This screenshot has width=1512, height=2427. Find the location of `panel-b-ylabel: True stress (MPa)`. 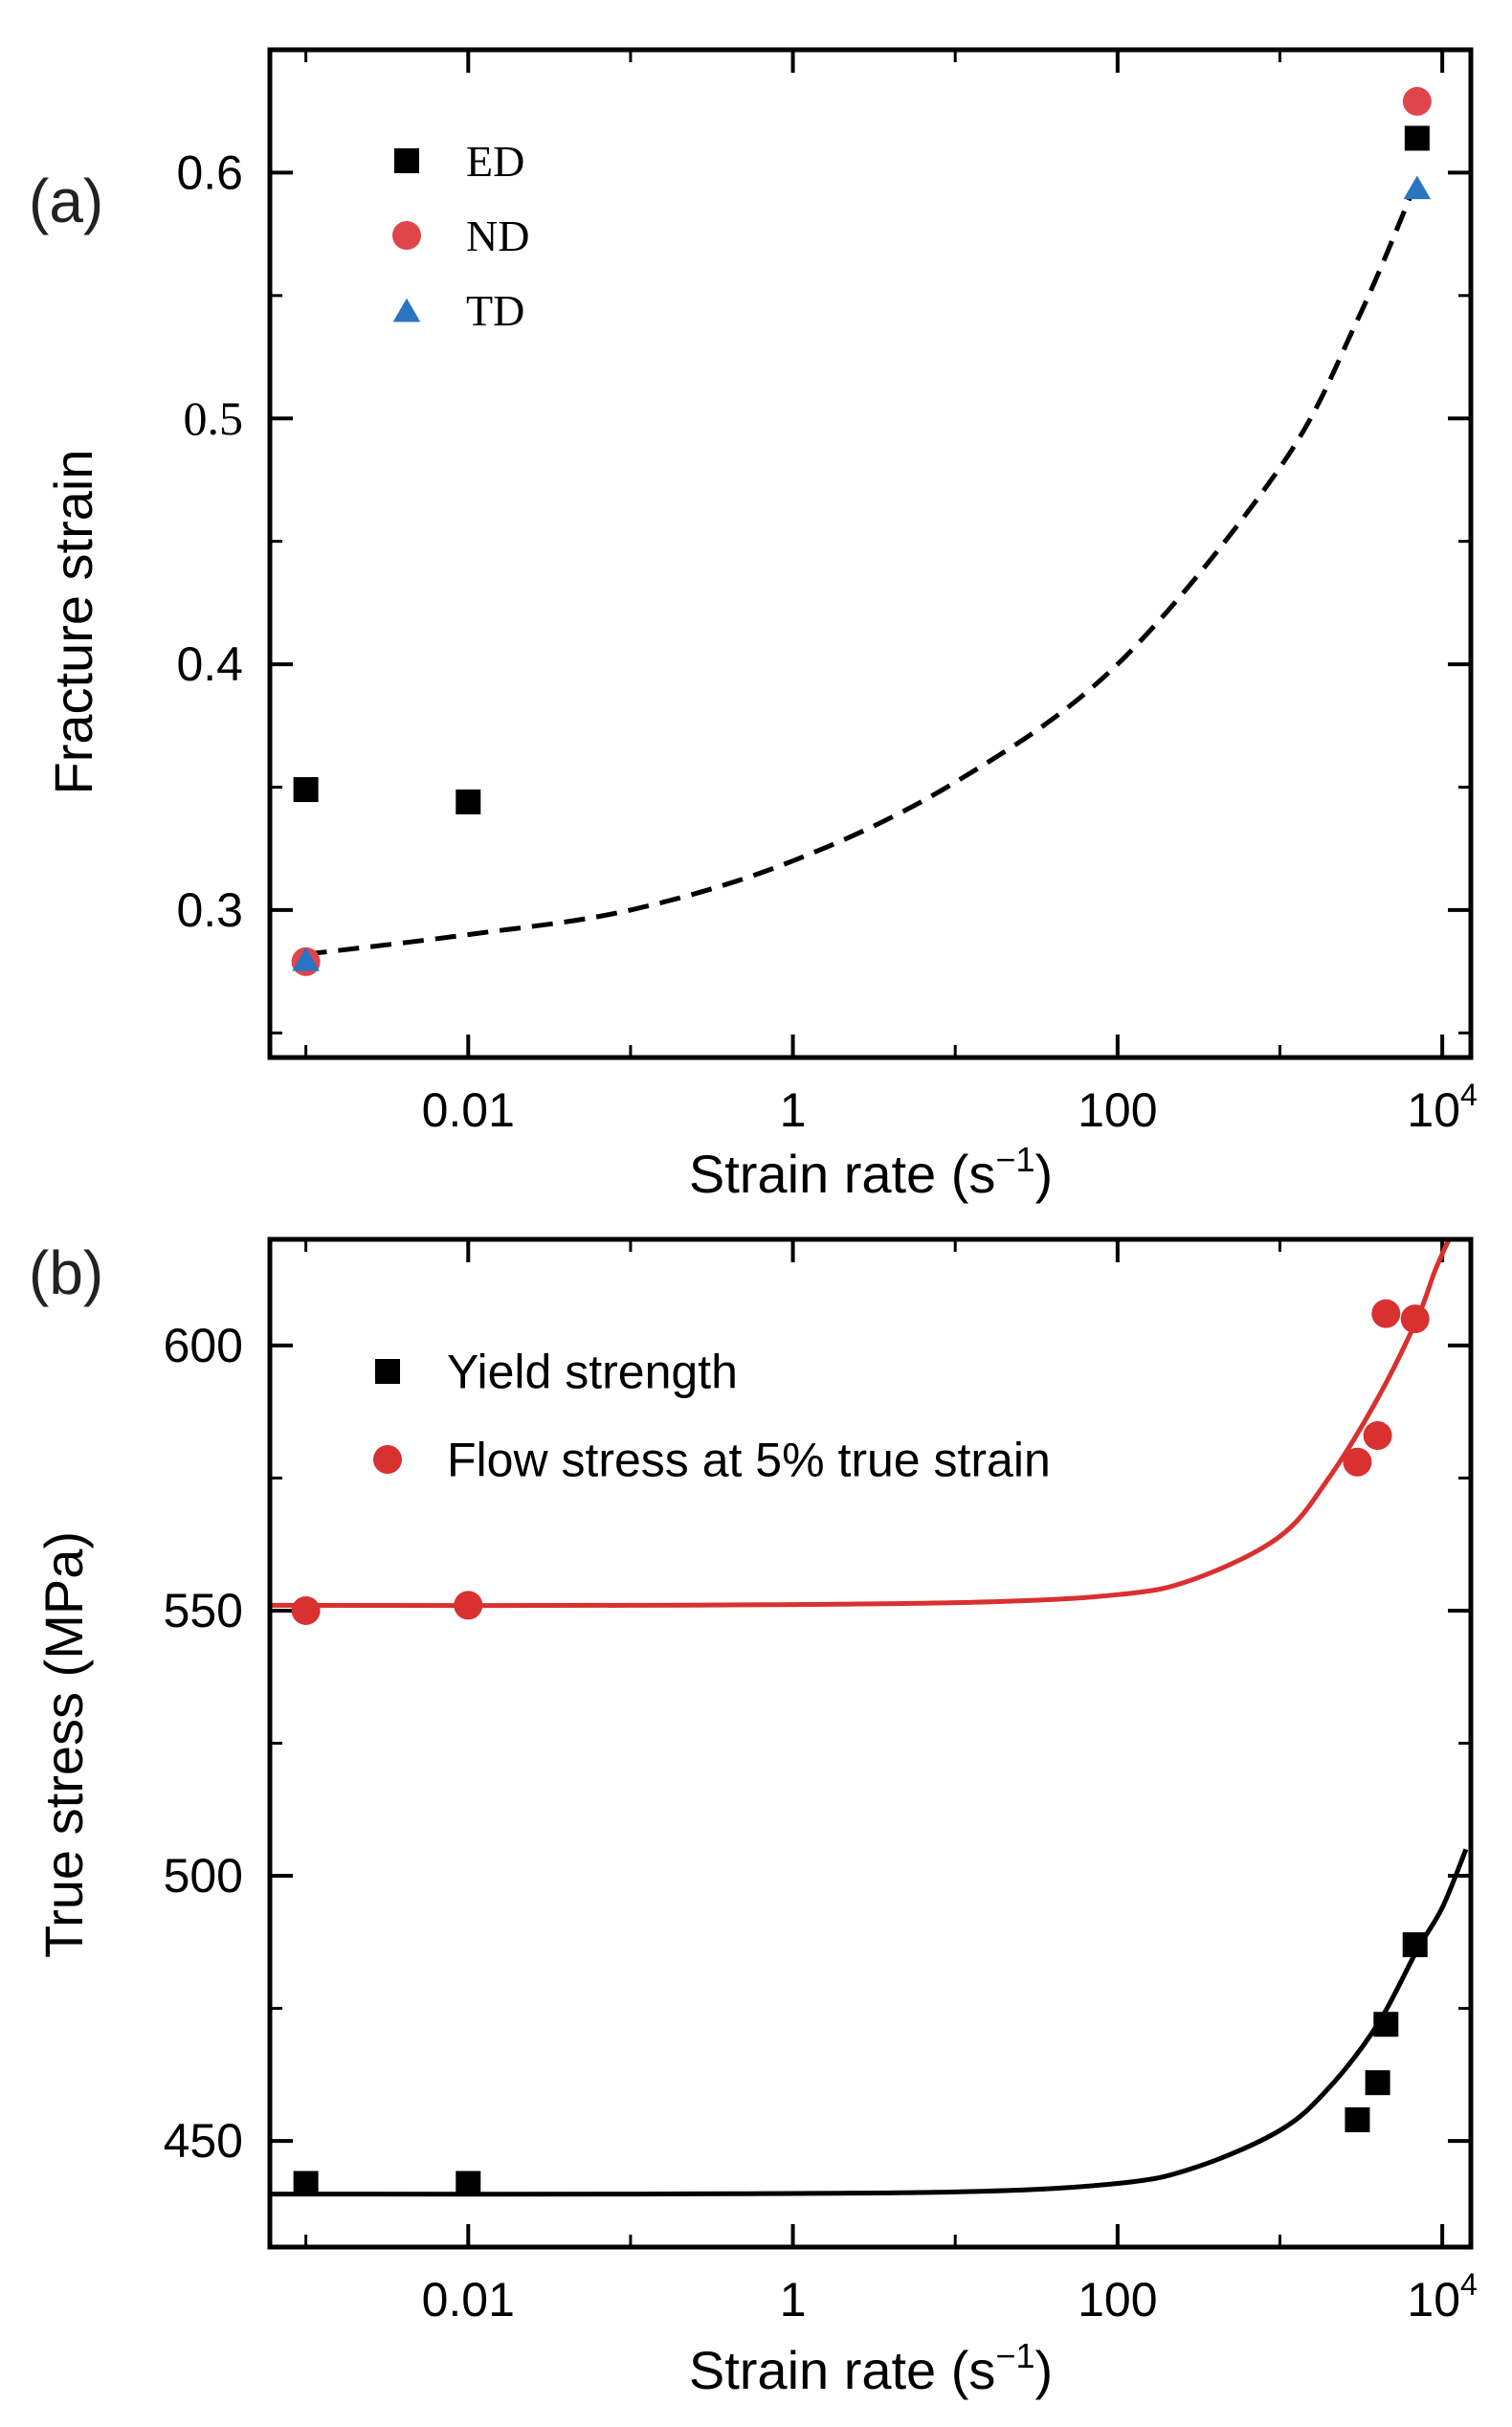

panel-b-ylabel: True stress (MPa) is located at coordinates (63, 1744).